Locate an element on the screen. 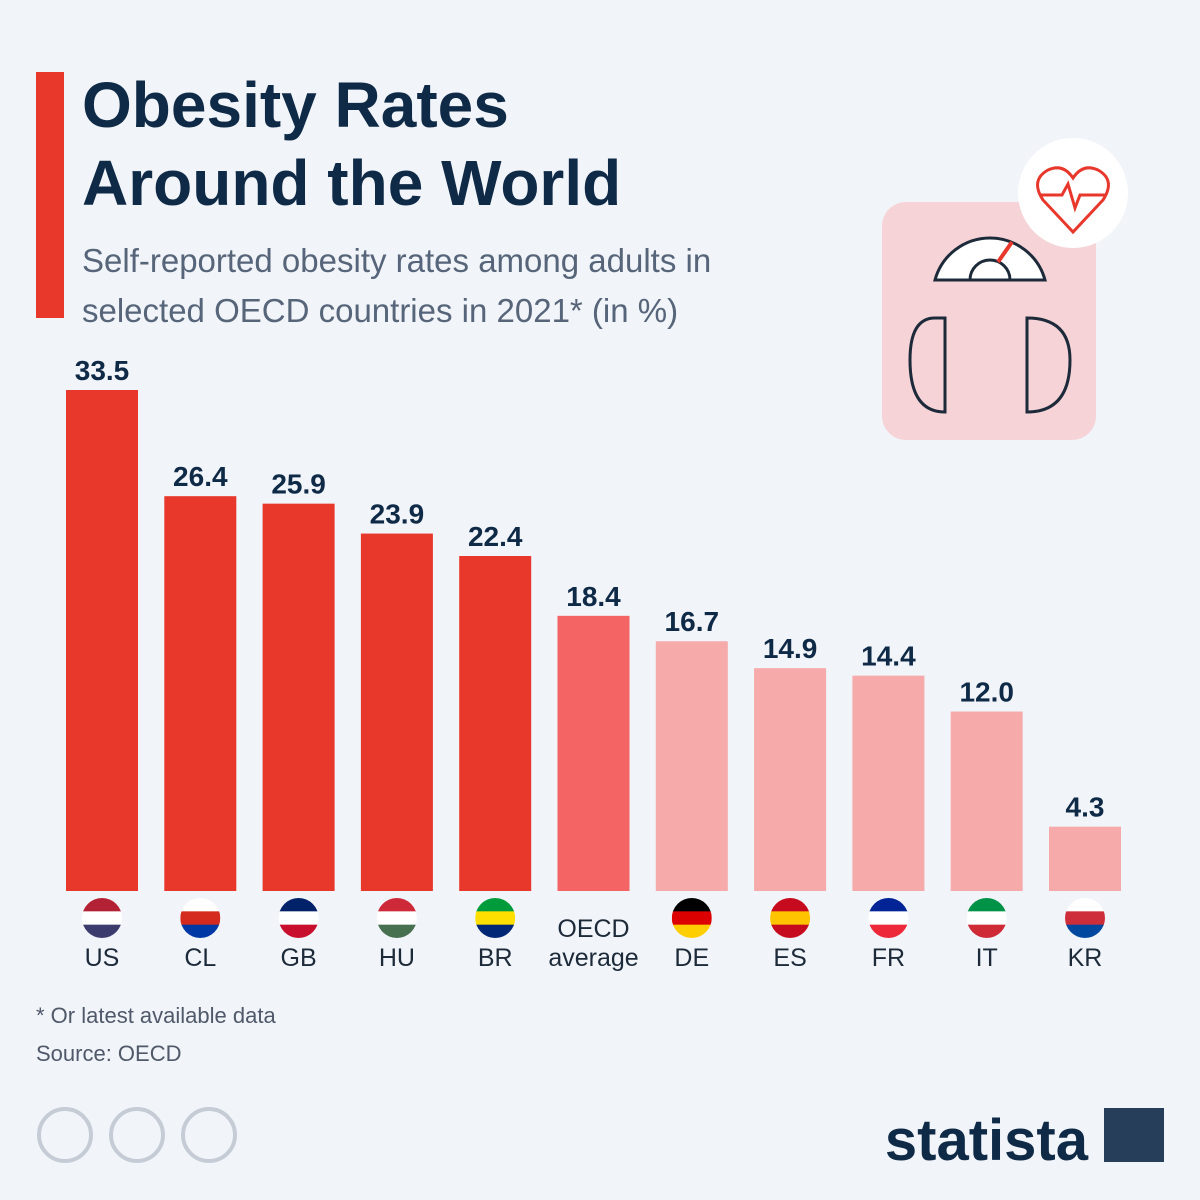 The image size is (1200, 1200). value-label: 16.7 is located at coordinates (692, 621).